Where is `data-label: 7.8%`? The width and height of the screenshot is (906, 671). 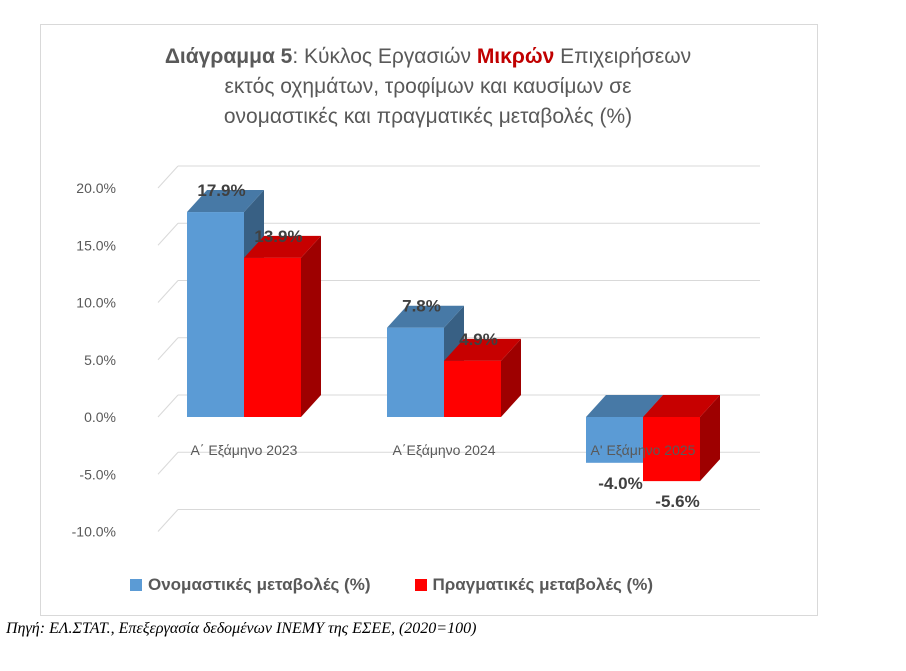 data-label: 7.8% is located at coordinates (421, 306).